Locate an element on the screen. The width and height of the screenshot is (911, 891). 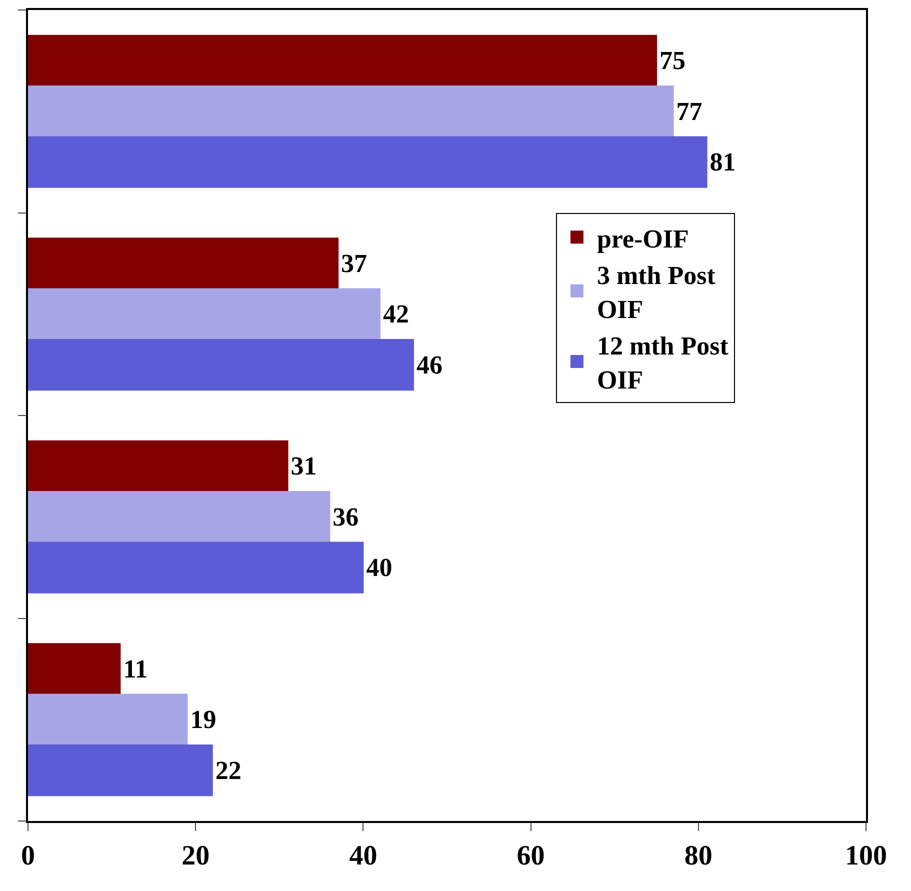
data-label: 22 is located at coordinates (228, 770).